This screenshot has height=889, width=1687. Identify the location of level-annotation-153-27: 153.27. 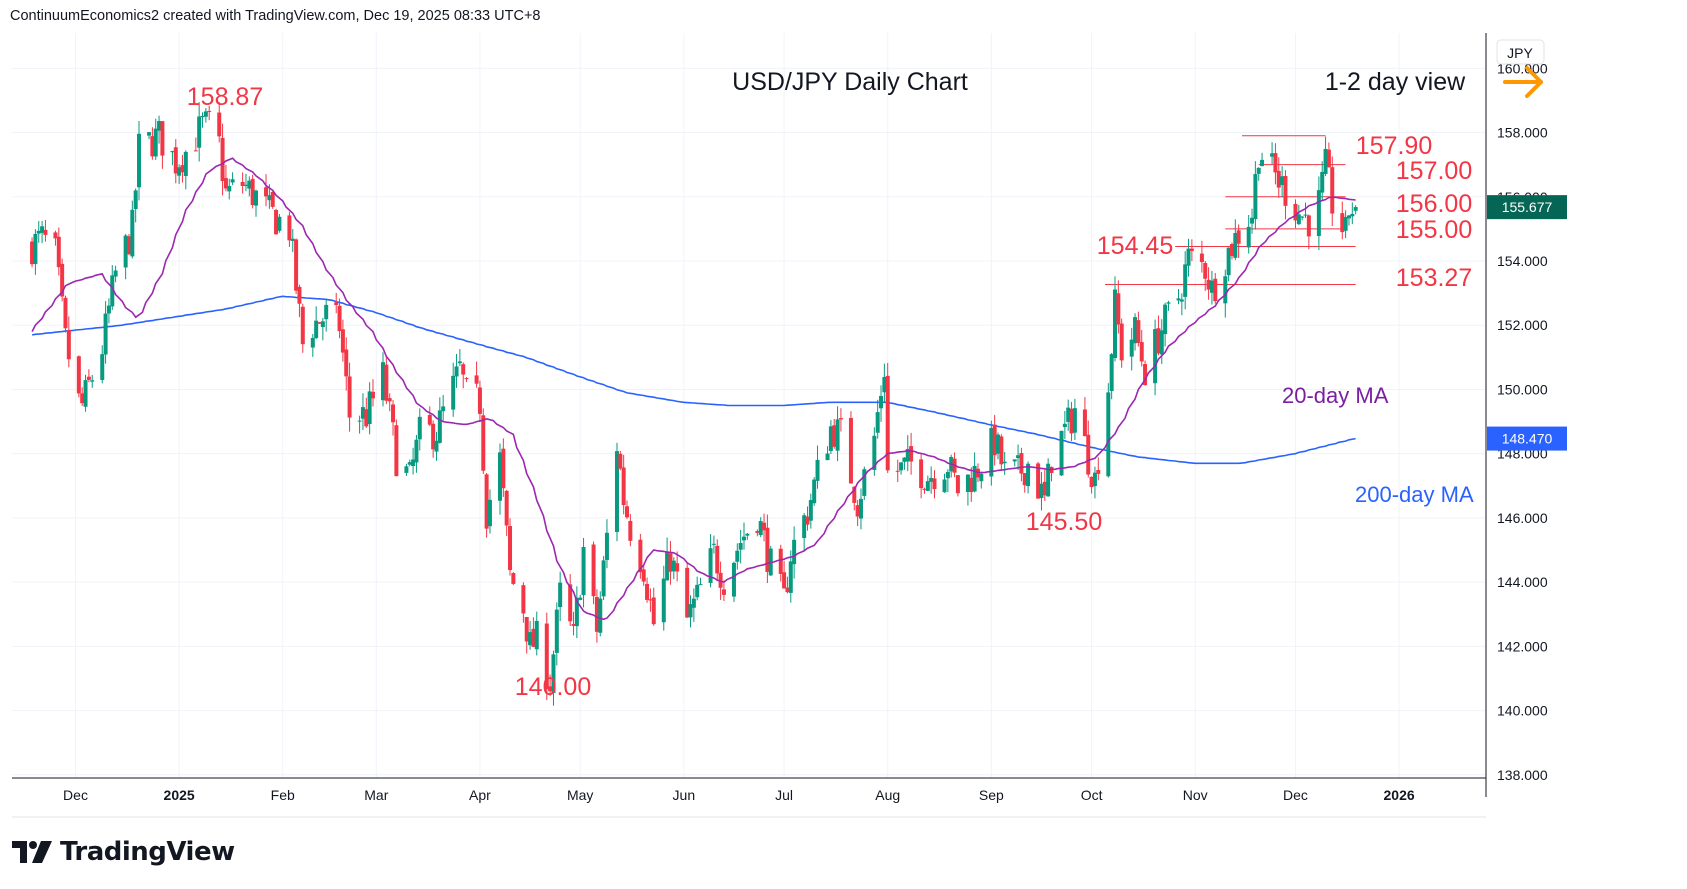
(1434, 278).